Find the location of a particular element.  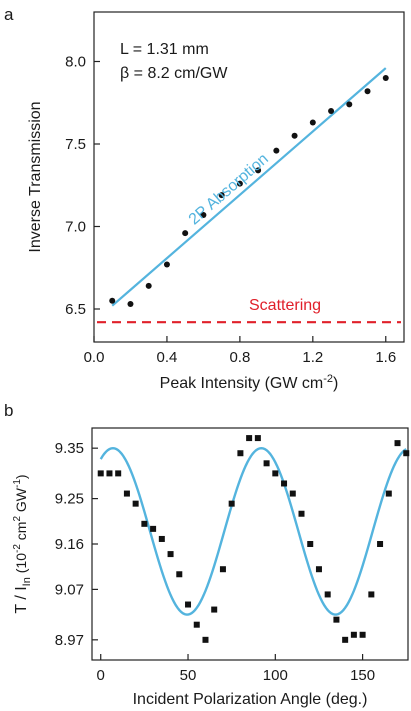

panel-a-y-tick-label: 7.5 is located at coordinates (75, 144).